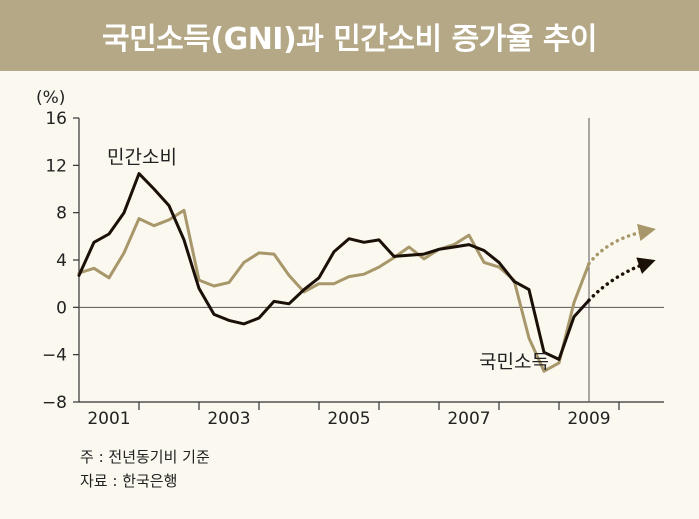 This screenshot has height=519, width=699. I want to click on y-tick-label: 4, so click(61, 261).